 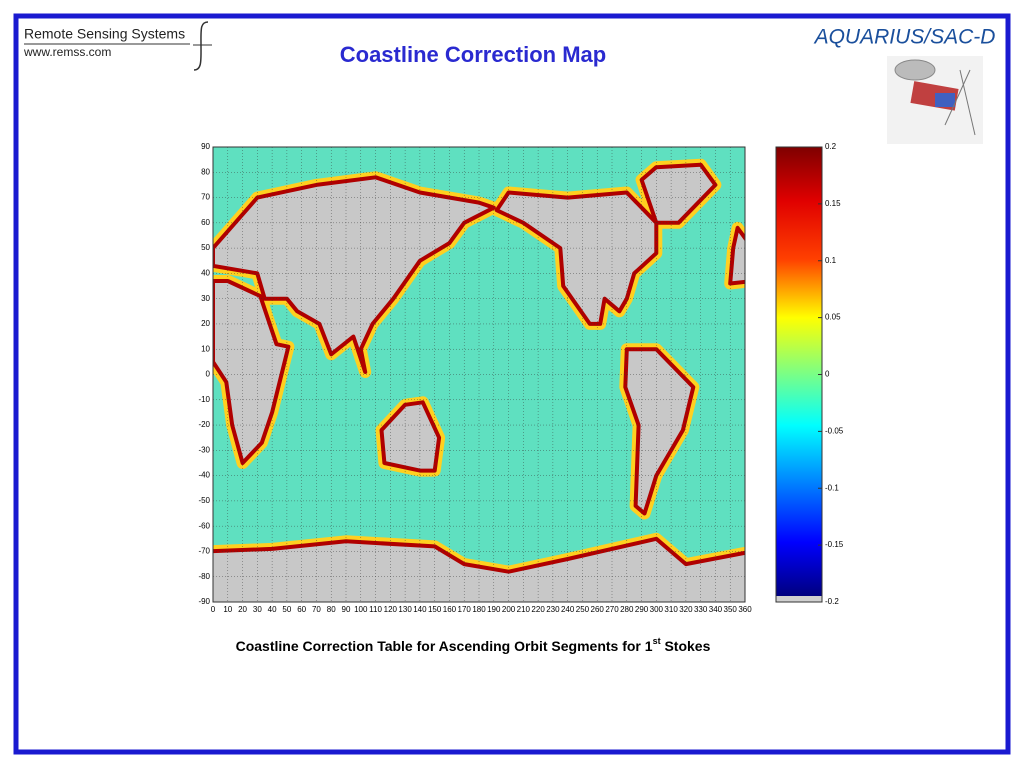 I want to click on y-tick-label: 90, so click(x=205, y=146).